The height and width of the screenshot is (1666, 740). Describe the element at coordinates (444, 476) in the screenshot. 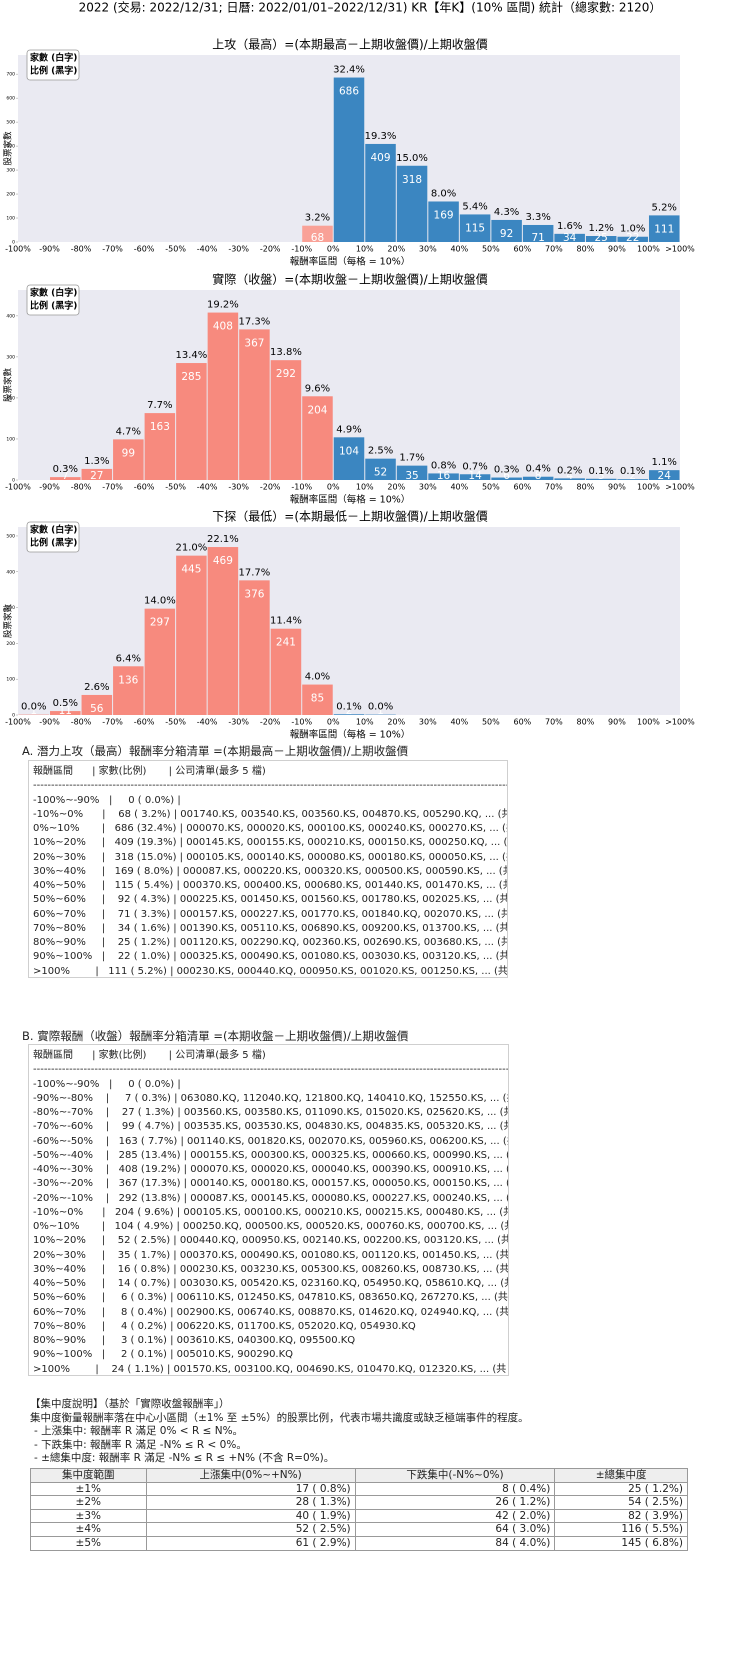

I see `count-label: 16` at that location.